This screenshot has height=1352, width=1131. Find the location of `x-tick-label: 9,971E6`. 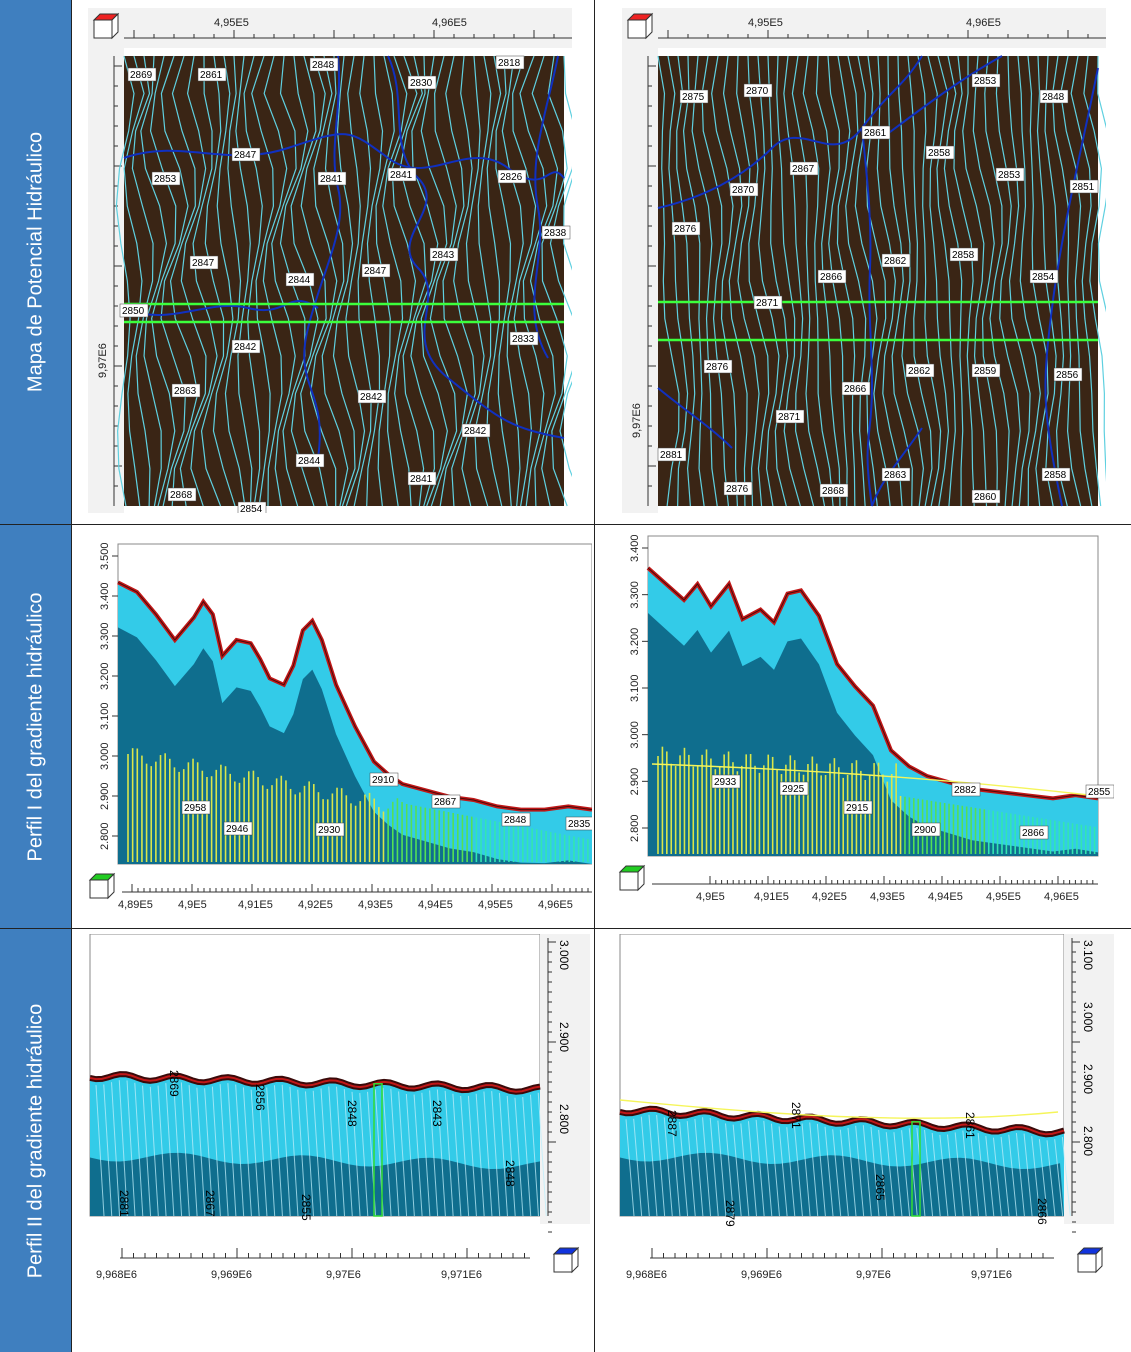

x-tick-label: 9,971E6 is located at coordinates (461, 1275).